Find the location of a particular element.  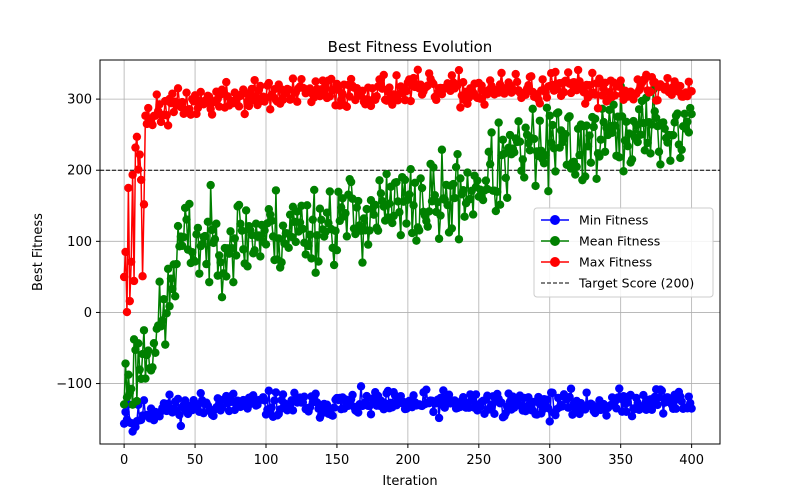

x-tick-label: 50 is located at coordinates (195, 460).